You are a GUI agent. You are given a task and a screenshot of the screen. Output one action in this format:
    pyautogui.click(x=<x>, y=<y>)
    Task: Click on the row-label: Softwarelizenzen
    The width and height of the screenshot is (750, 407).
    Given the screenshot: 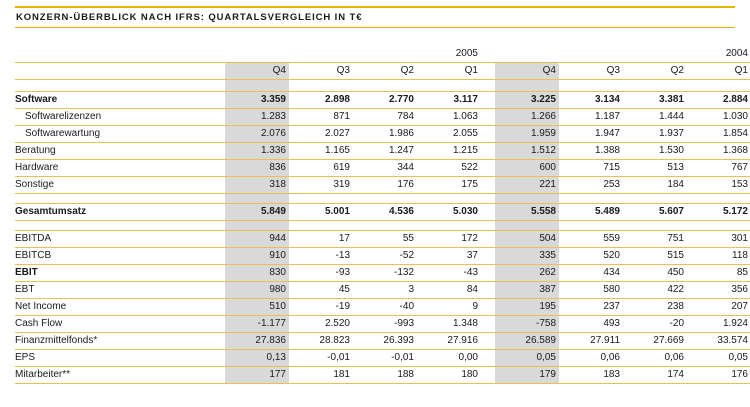 What is the action you would take?
    pyautogui.click(x=120, y=117)
    